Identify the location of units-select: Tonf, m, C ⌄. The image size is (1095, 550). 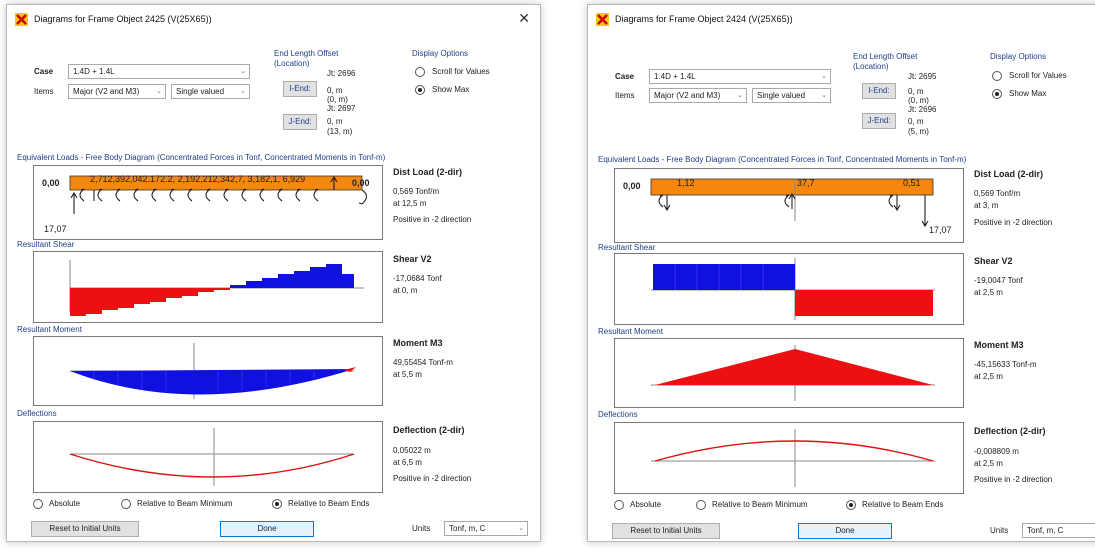
(486, 528).